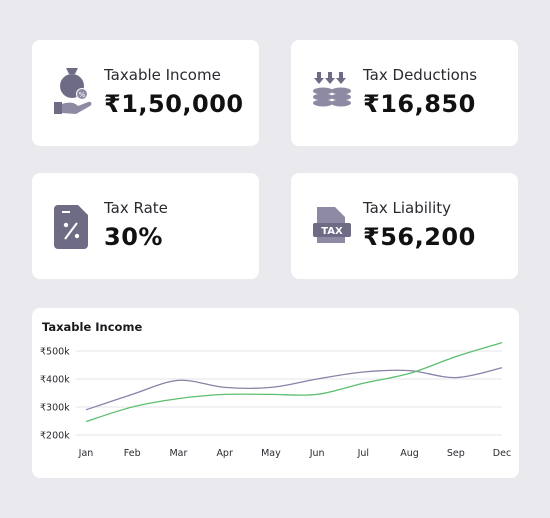  What do you see at coordinates (363, 453) in the screenshot?
I see `x-tick-label: Jul` at bounding box center [363, 453].